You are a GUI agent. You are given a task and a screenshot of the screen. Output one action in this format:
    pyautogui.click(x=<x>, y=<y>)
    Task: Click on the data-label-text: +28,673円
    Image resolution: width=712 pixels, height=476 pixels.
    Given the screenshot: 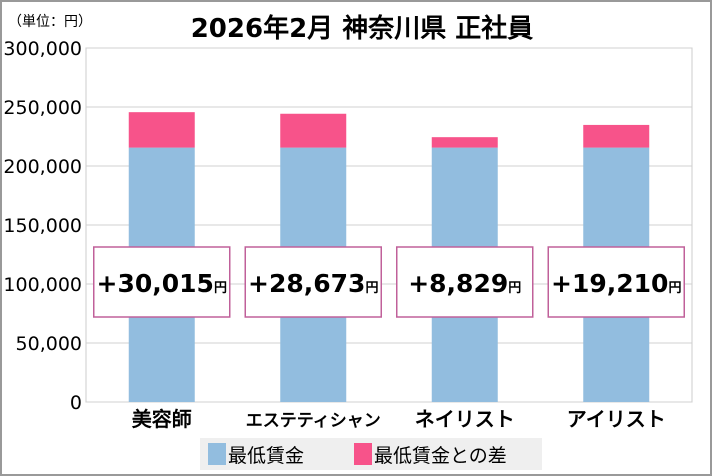 What is the action you would take?
    pyautogui.click(x=313, y=283)
    